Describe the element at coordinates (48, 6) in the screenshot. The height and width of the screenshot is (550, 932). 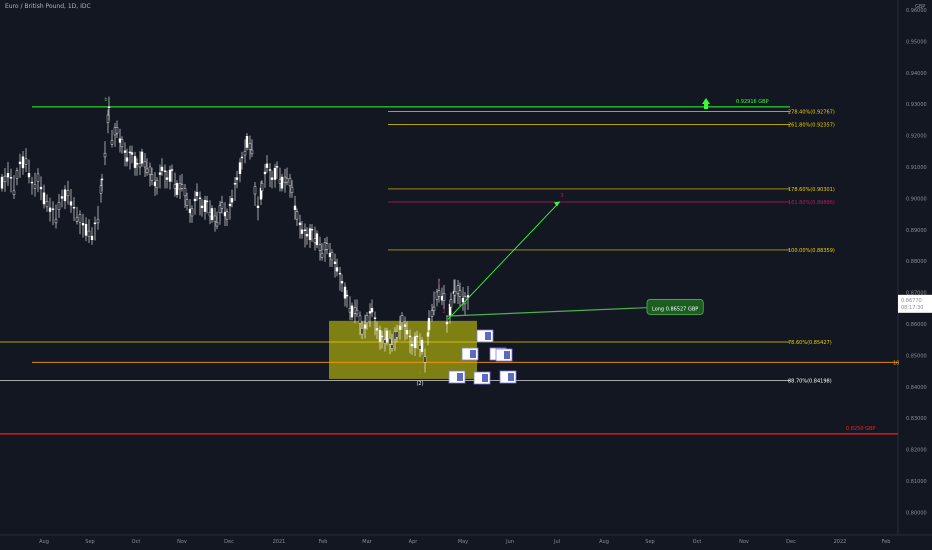
I see `chart-title: Euro / British Pound, 1D, IDC` at that location.